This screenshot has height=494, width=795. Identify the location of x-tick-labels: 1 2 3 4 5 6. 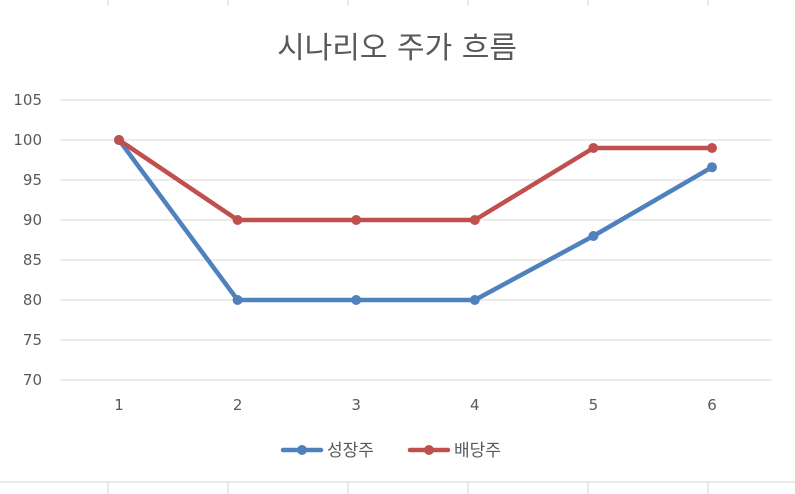
(415, 405).